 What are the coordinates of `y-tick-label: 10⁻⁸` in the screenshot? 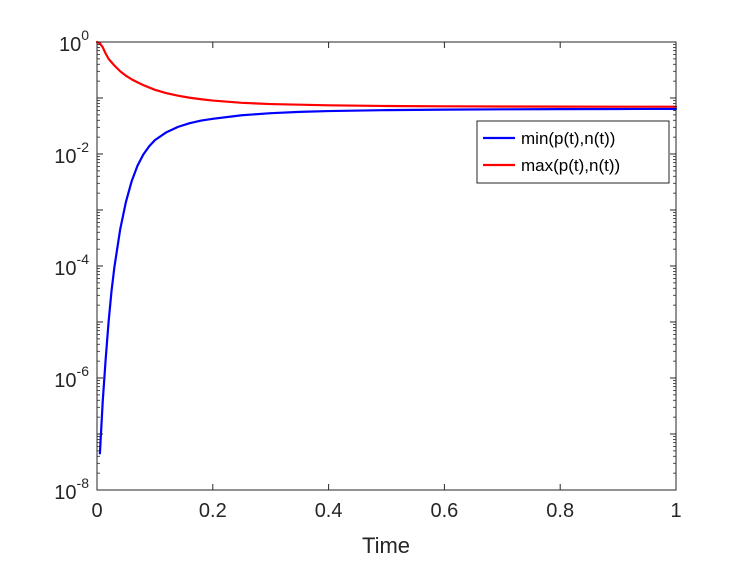 It's located at (71, 489).